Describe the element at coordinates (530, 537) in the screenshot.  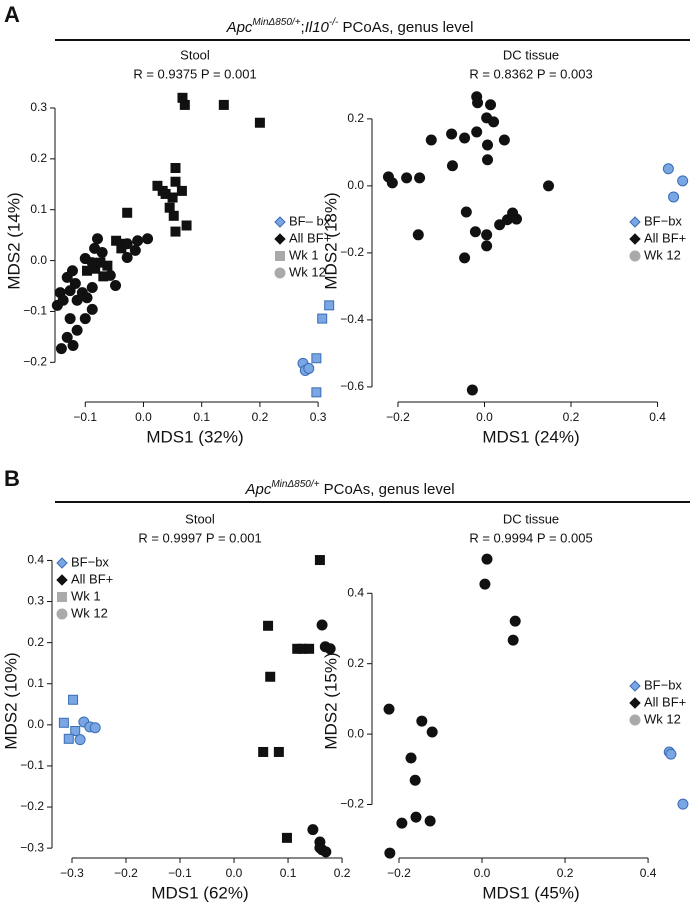
I see `chart-subtitle: R = 0.9994 P = 0.005` at that location.